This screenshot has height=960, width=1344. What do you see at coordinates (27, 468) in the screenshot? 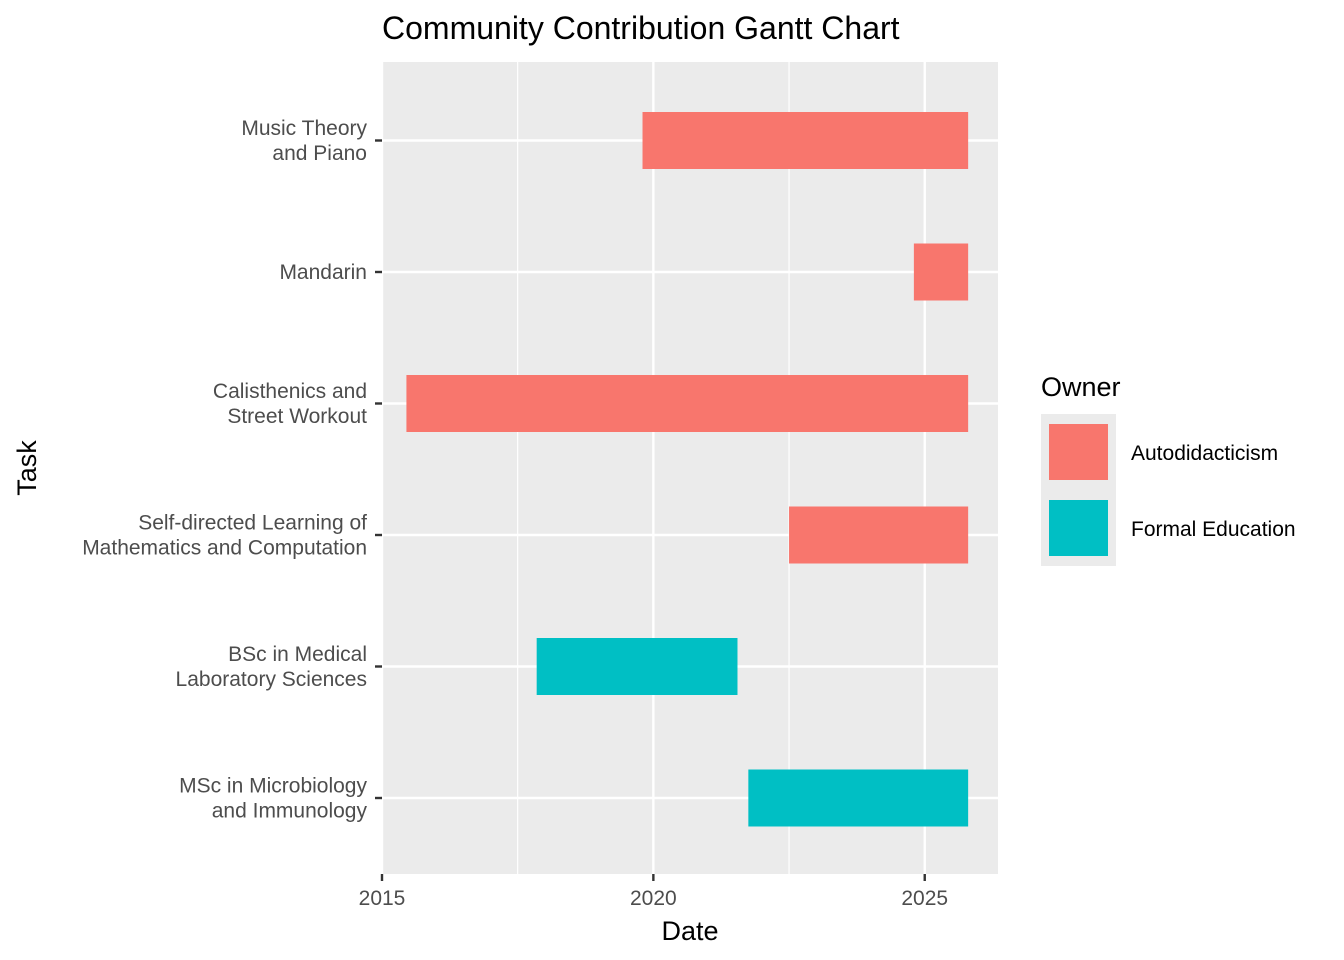
I see `y-axis-title: Task` at bounding box center [27, 468].